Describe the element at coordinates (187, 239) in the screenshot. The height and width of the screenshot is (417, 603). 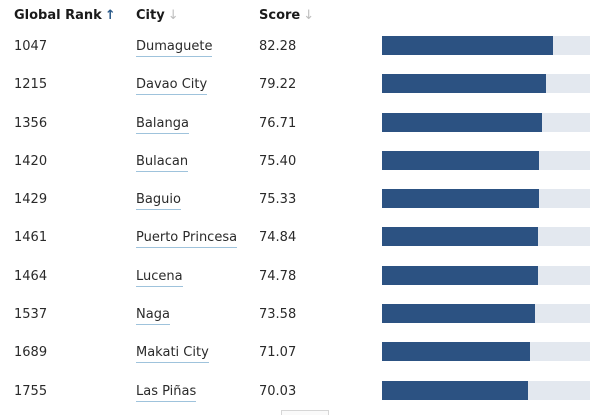
I see `city-link: Puerto Princesa` at that location.